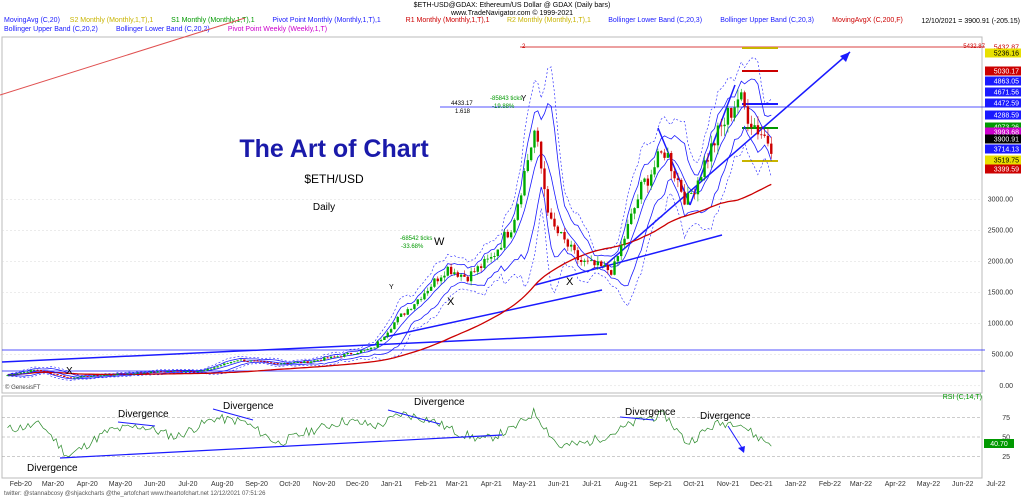  I want to click on measure-ticks-mid: -68542 ticks, so click(416, 239).